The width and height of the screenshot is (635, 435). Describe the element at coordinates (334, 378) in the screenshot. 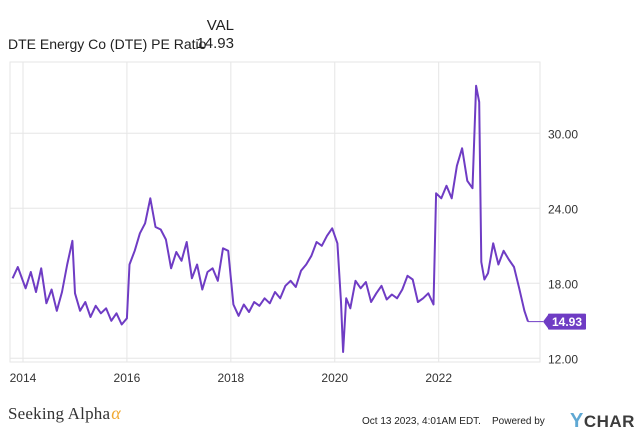

I see `x-tick-label: 2020` at that location.